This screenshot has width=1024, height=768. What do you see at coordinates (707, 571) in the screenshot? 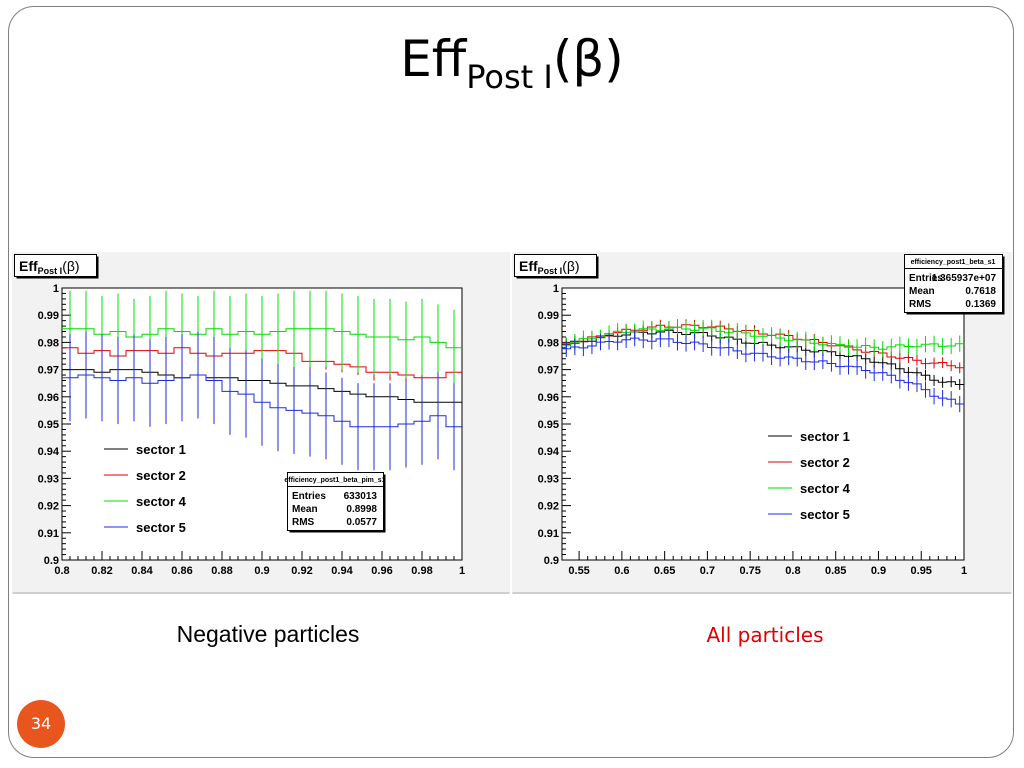
I see `x-tick-label: 0.7` at bounding box center [707, 571].